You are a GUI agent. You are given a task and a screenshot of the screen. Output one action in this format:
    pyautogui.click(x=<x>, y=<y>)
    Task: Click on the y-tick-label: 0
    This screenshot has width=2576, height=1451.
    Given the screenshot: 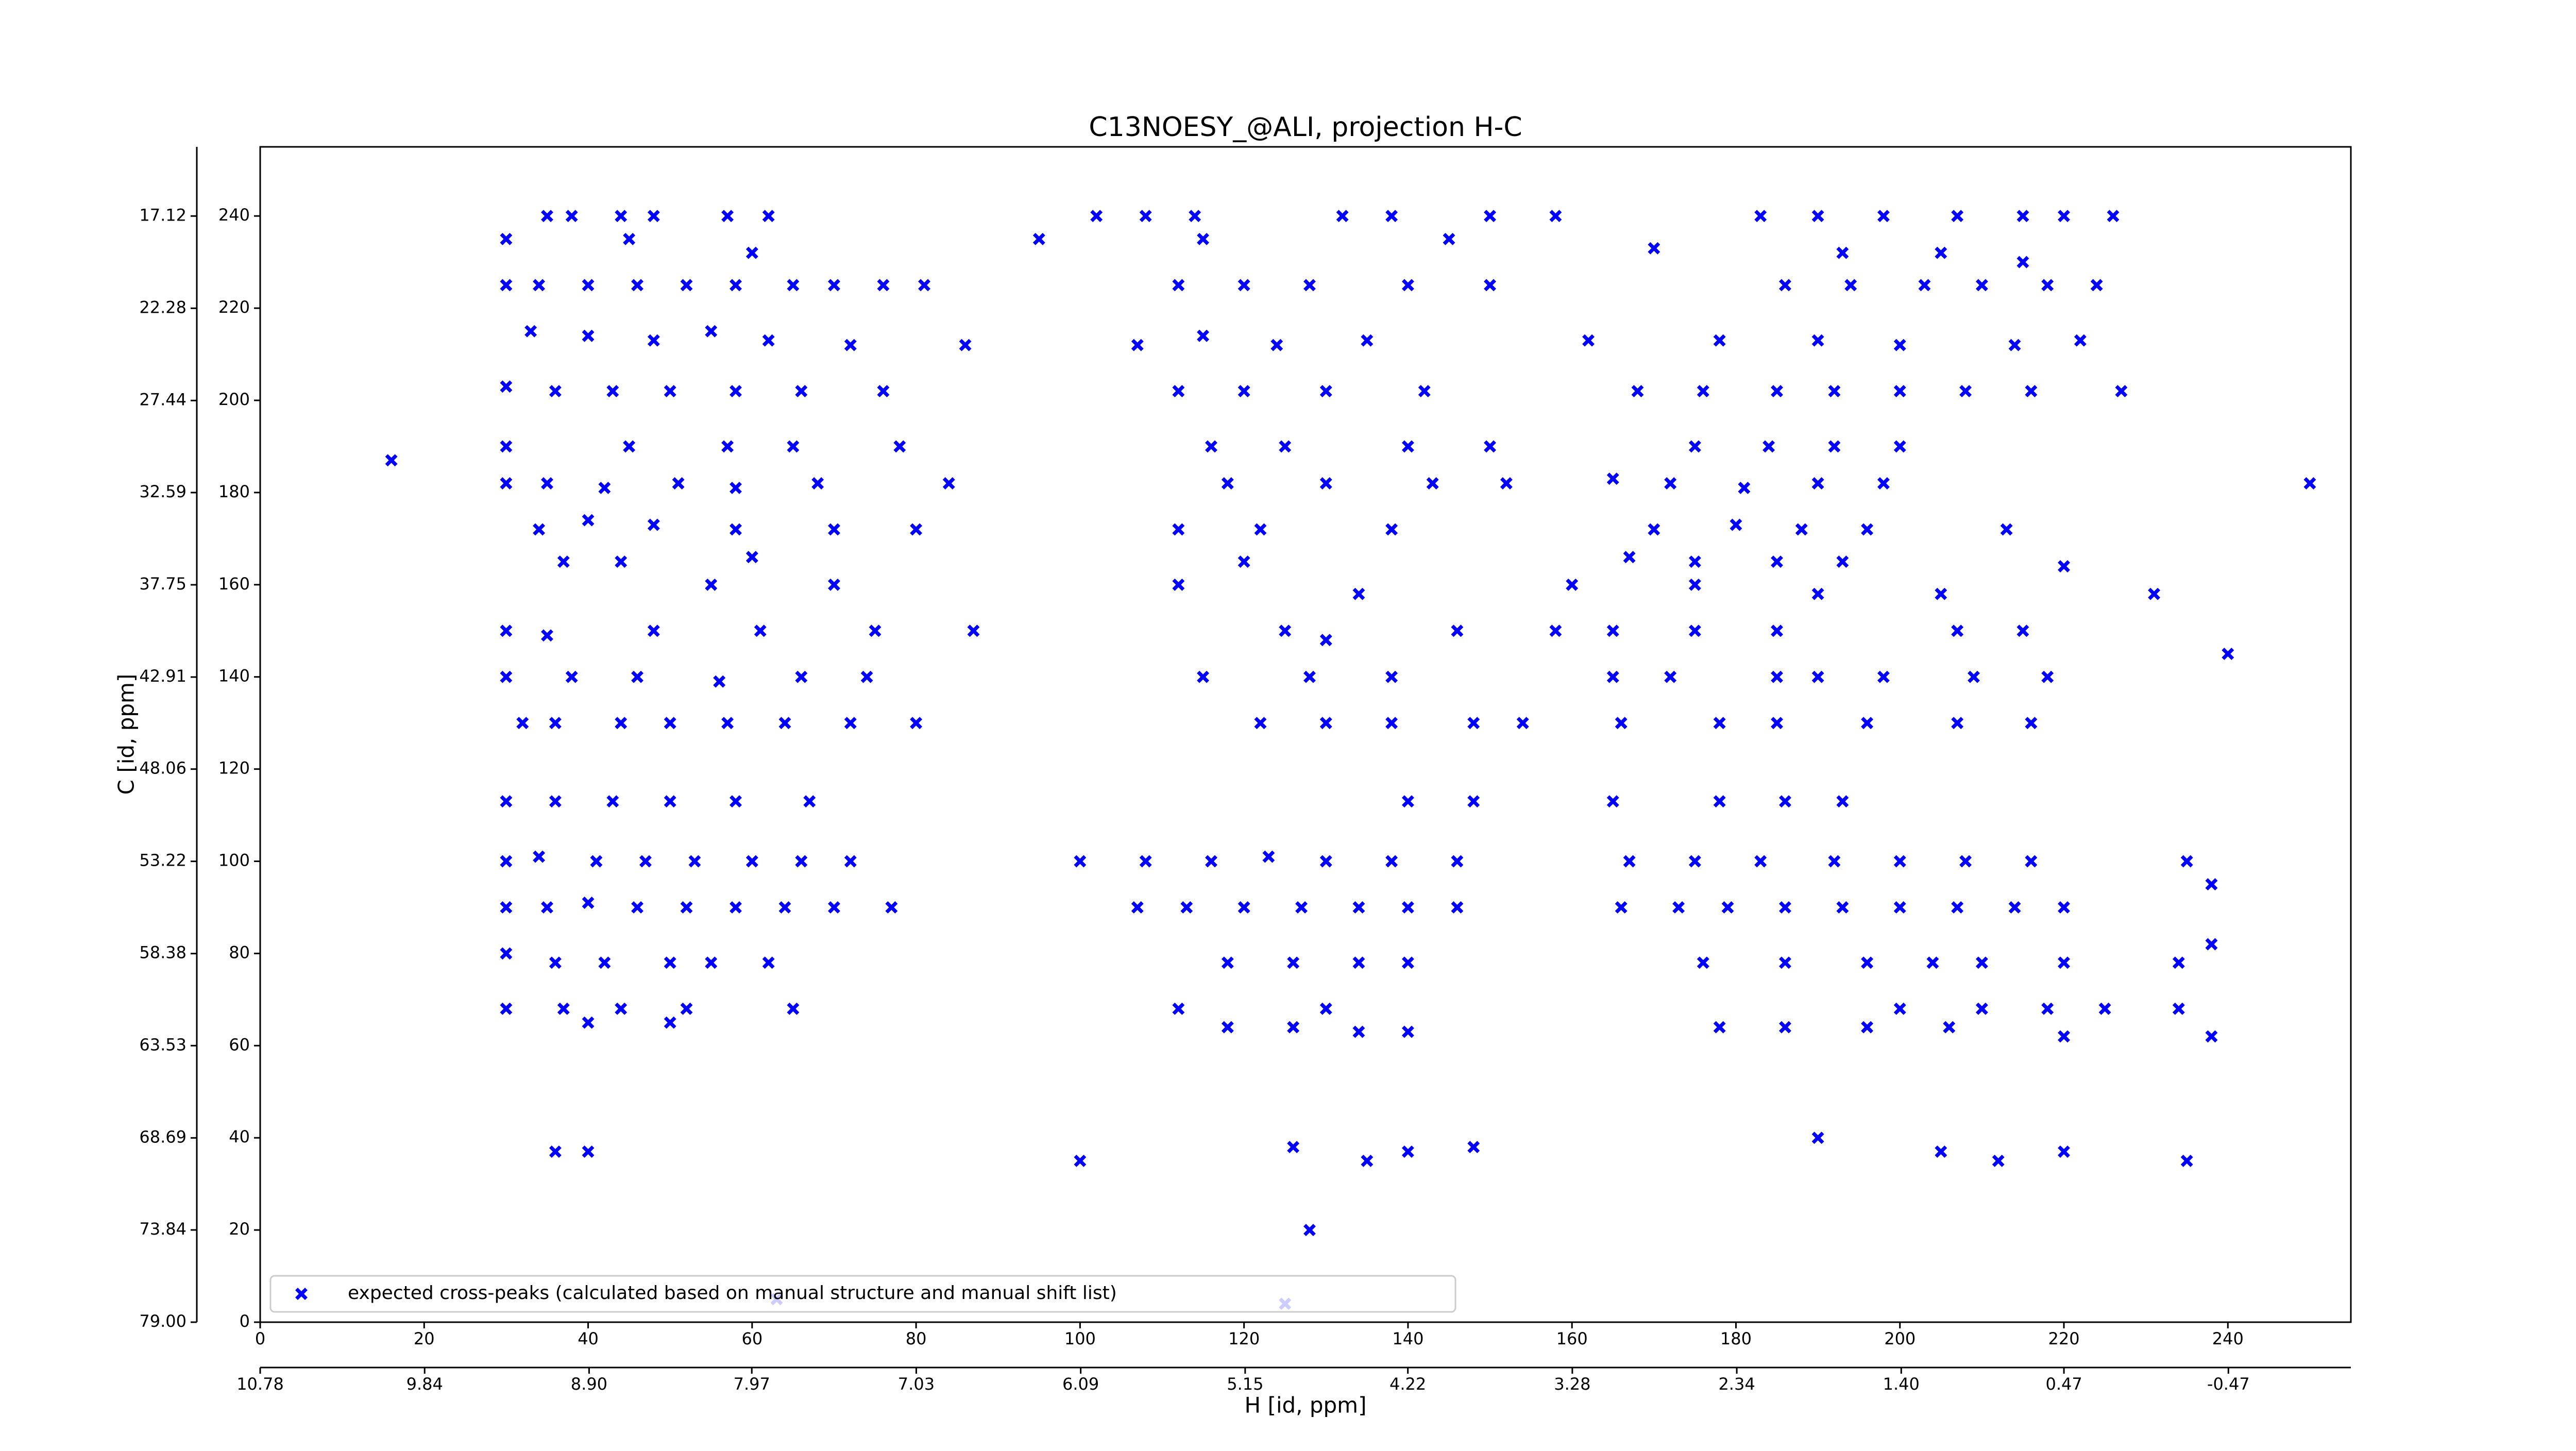 What is the action you would take?
    pyautogui.click(x=245, y=1321)
    